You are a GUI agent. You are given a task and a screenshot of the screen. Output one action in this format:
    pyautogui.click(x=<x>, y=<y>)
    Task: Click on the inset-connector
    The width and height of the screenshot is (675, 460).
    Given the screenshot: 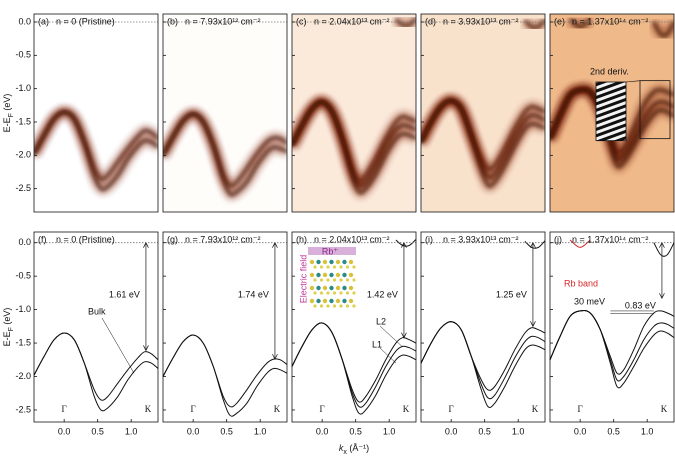 What is the action you would take?
    pyautogui.click(x=633, y=81)
    